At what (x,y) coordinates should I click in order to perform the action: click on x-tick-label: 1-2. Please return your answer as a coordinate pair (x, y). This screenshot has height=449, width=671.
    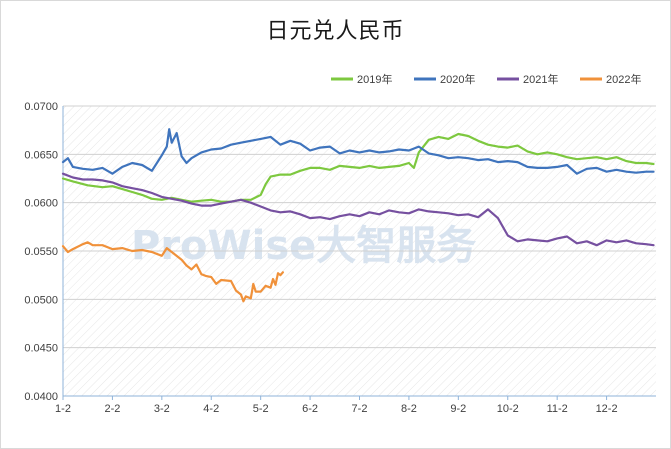
    Looking at the image, I should click on (63, 409).